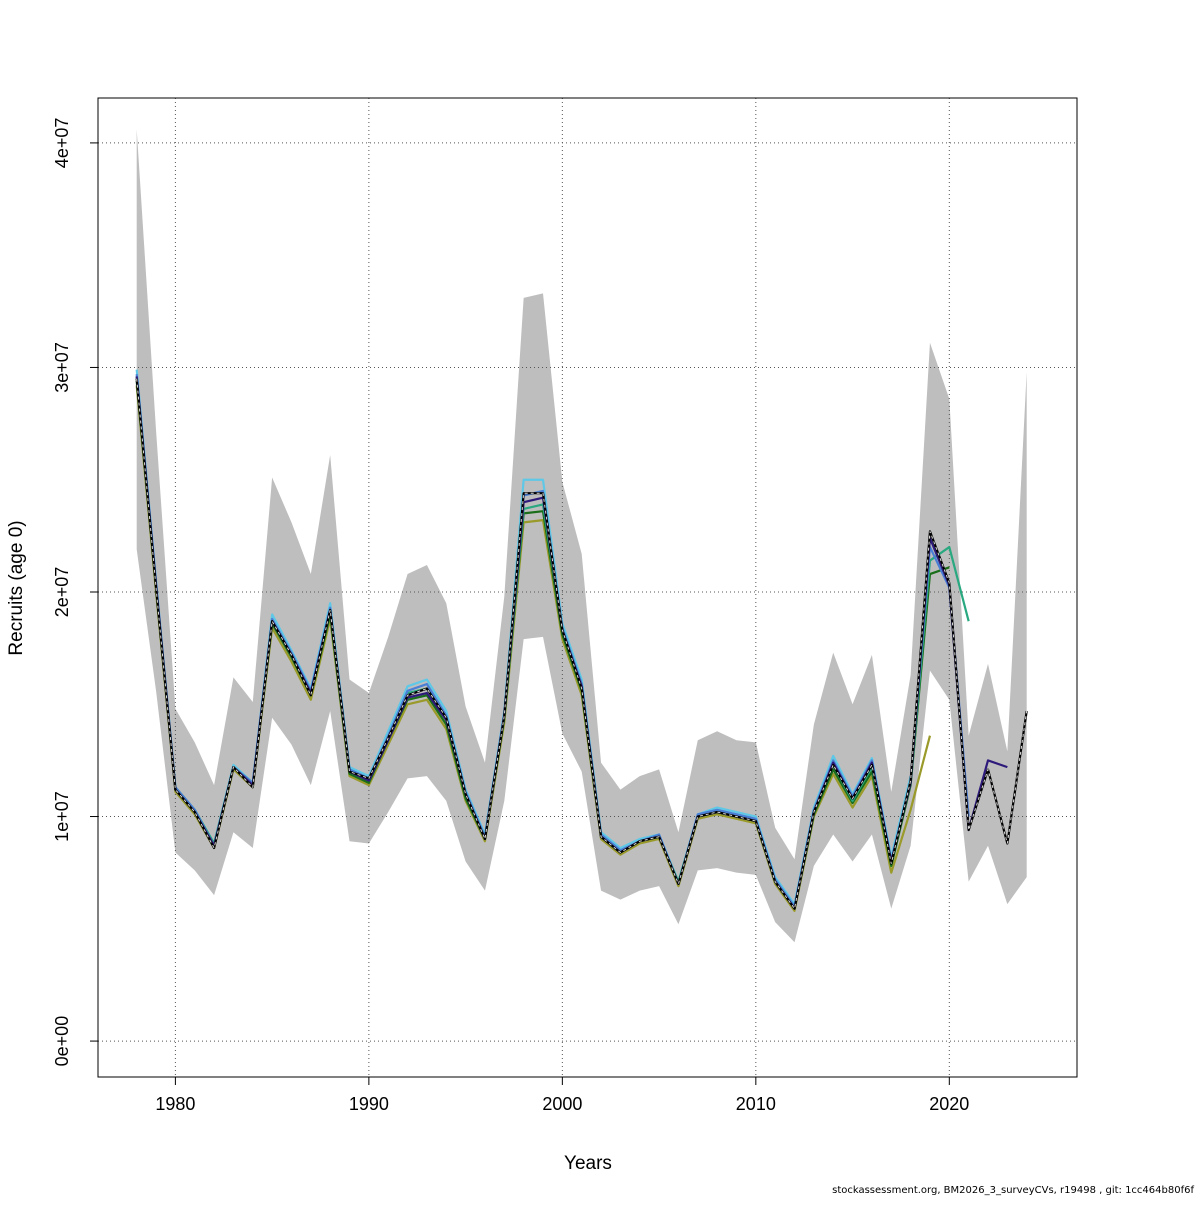 The width and height of the screenshot is (1200, 1205). I want to click on x-axis: 1980 1990 2000 2010 2020, so click(562, 1095).